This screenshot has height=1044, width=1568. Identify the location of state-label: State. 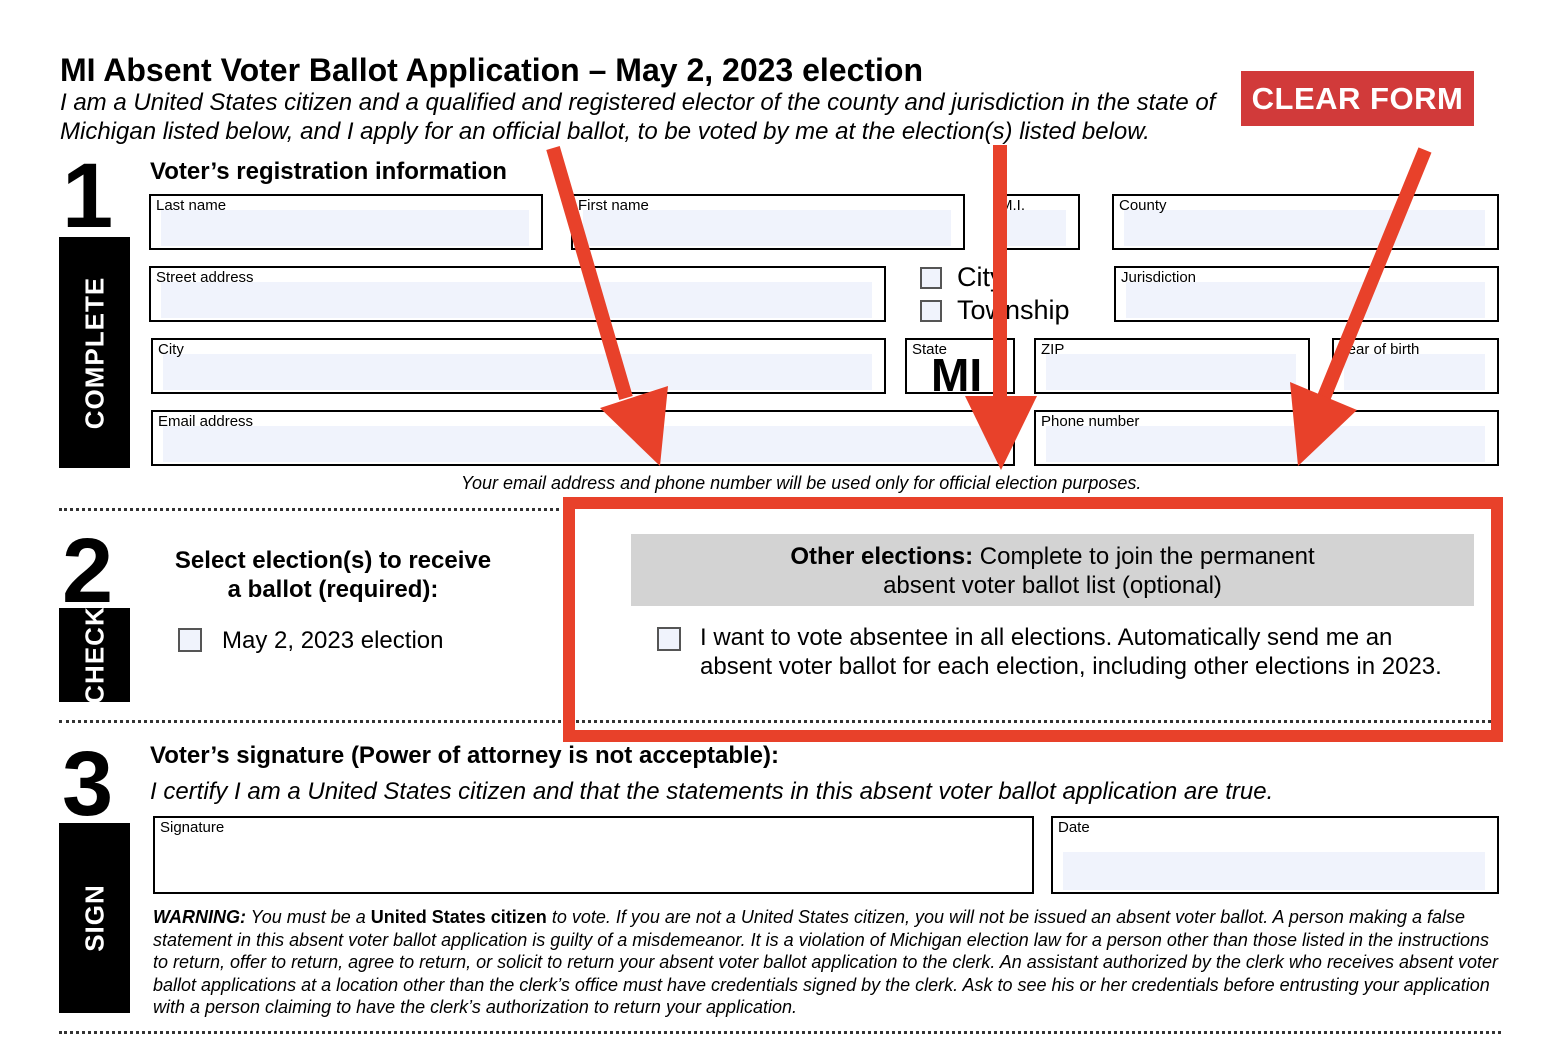
(930, 349).